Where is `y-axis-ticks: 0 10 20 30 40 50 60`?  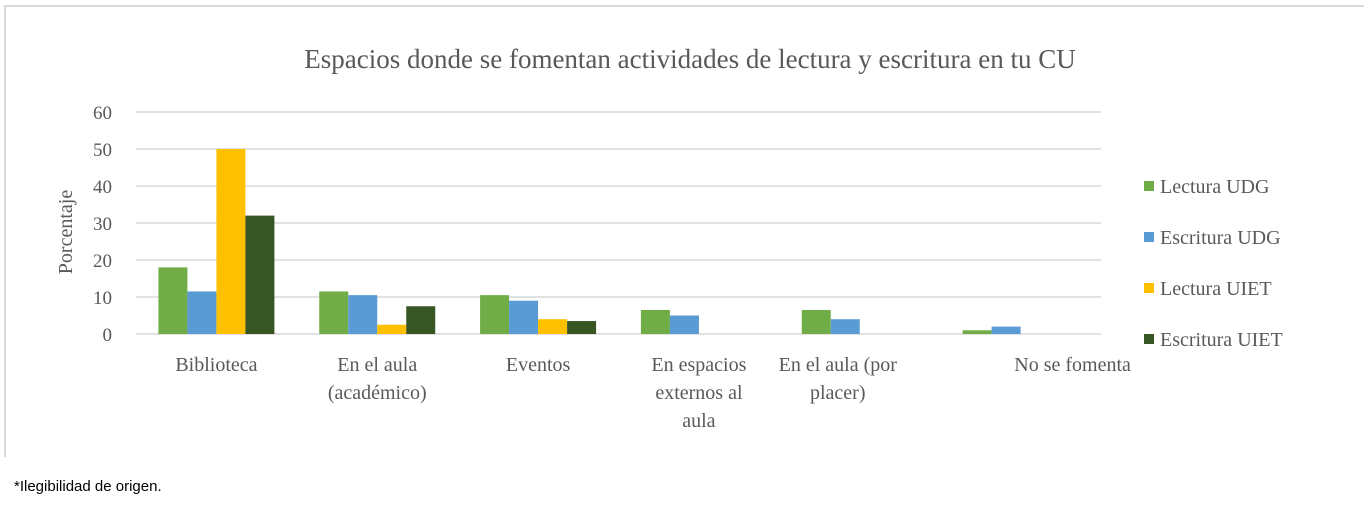
y-axis-ticks: 0 10 20 30 40 50 60 is located at coordinates (102, 224).